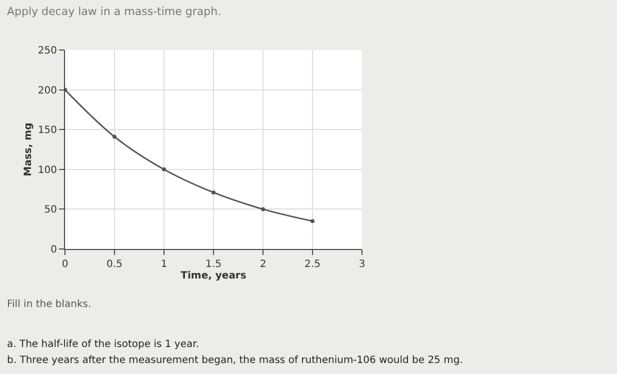 This screenshot has width=617, height=374. I want to click on text: a. The half-life of the isotope is 1 year., so click(103, 344).